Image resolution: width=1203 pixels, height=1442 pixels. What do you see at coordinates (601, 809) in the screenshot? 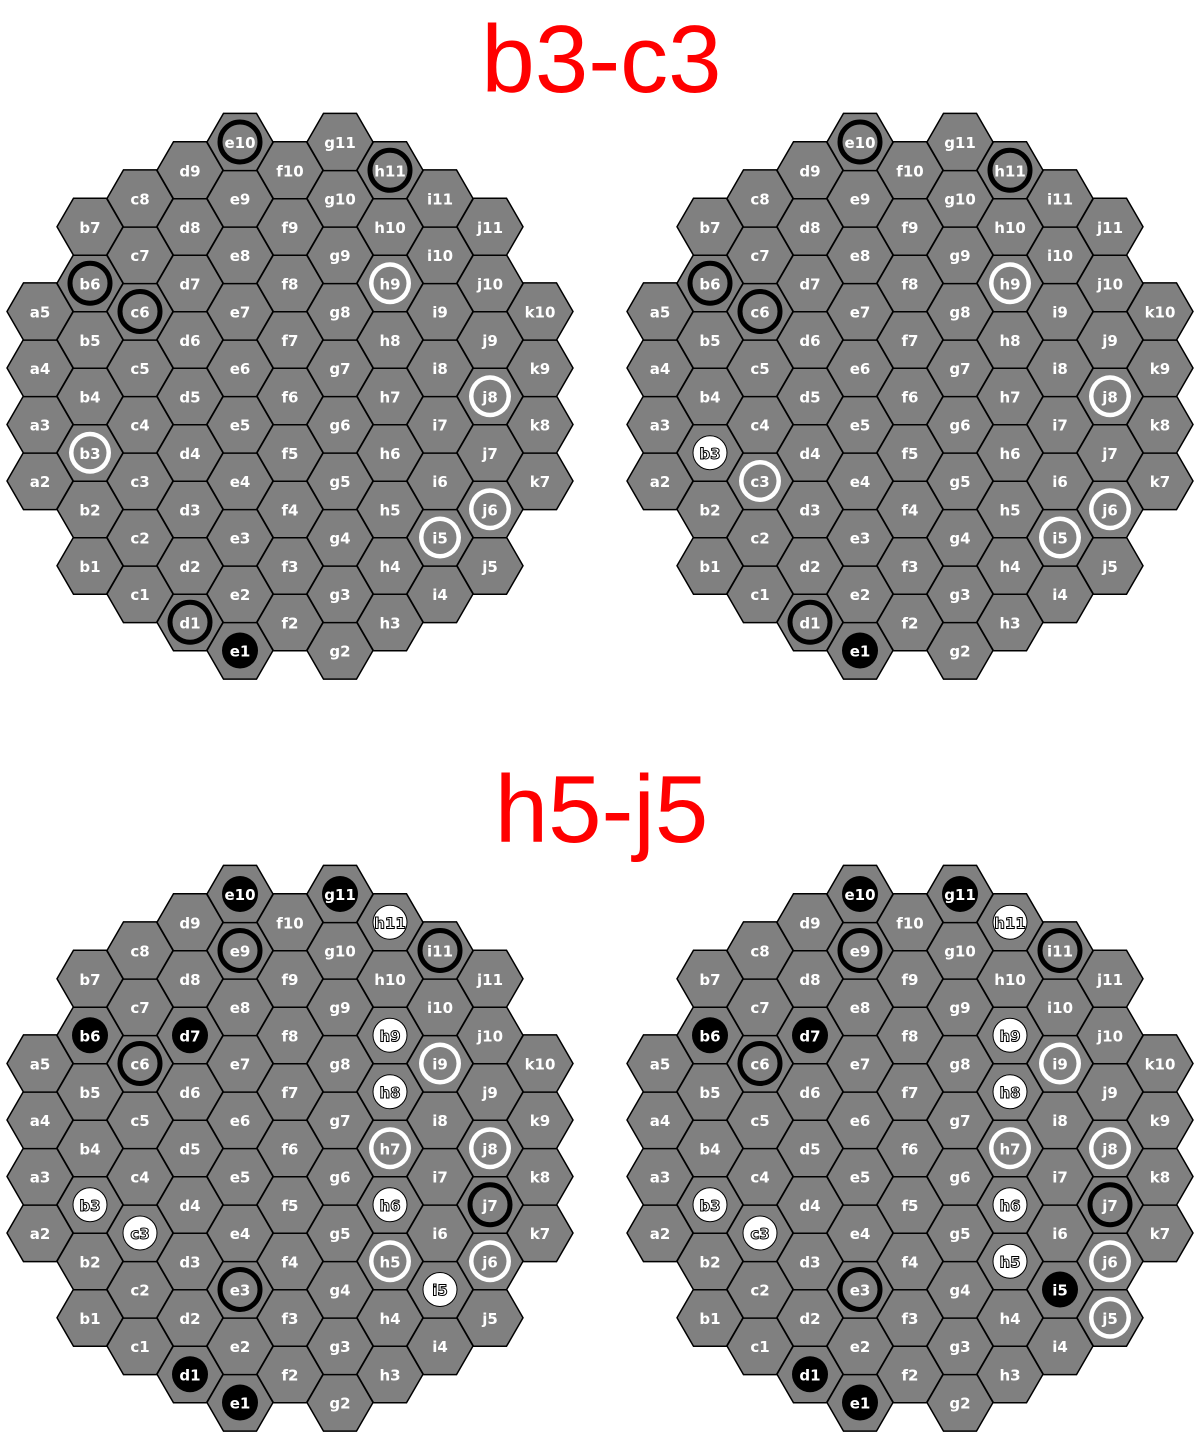
I see `move-heading-2: h5-j5` at bounding box center [601, 809].